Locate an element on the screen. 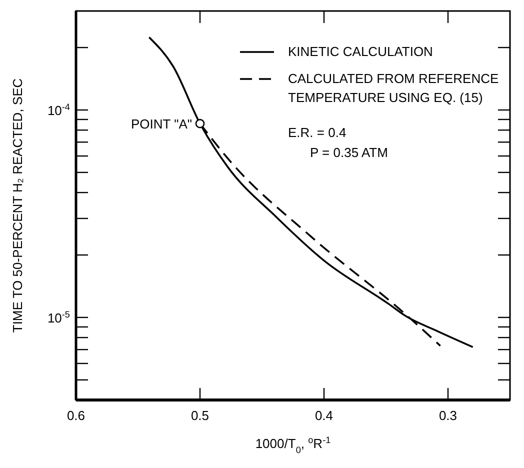 Image resolution: width=524 pixels, height=468 pixels. annotation: POINT "A" is located at coordinates (161, 124).